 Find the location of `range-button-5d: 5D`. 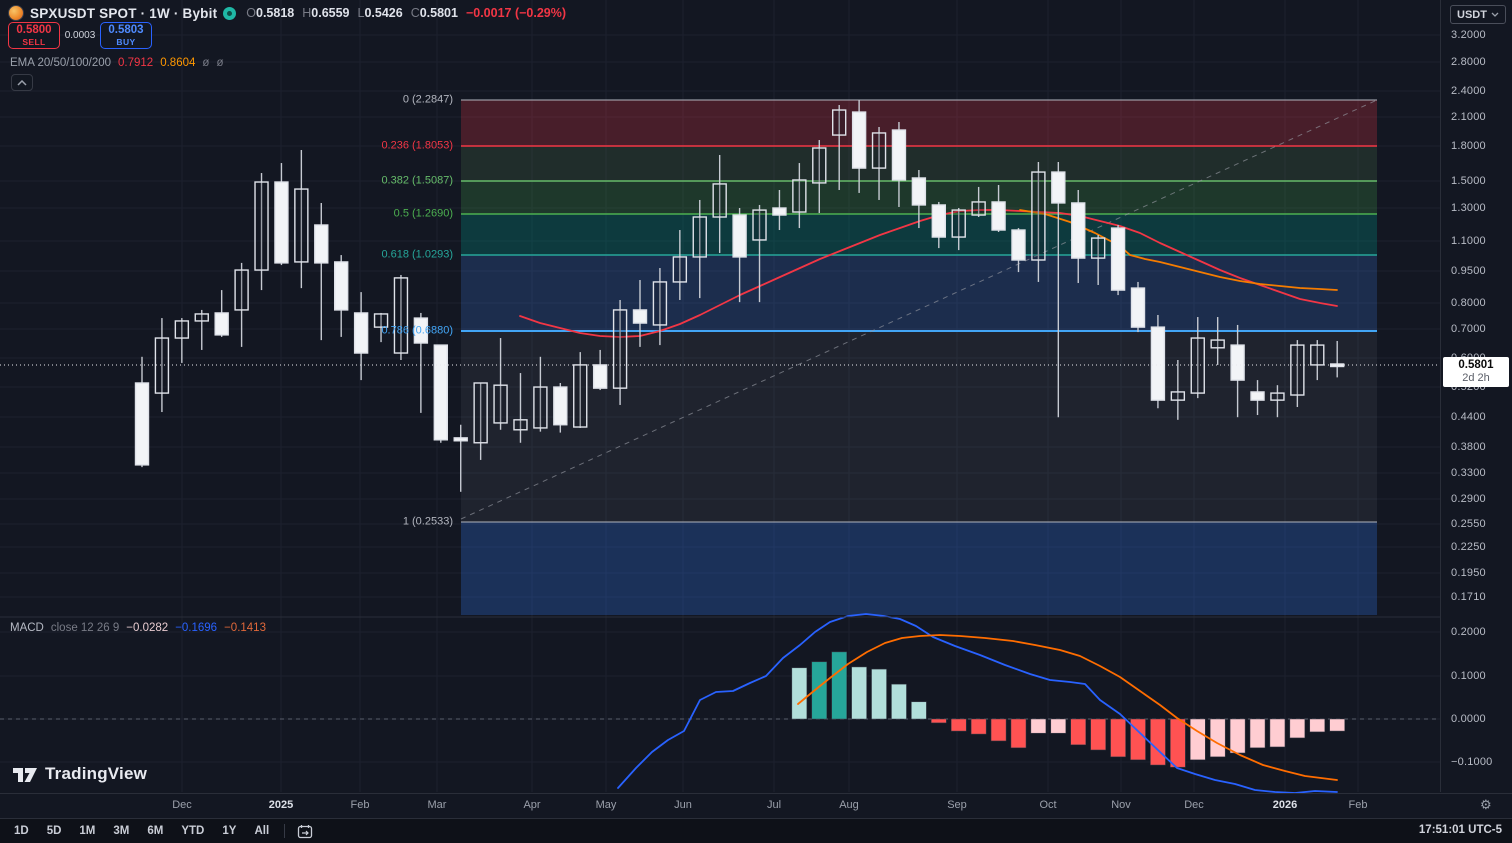

range-button-5d: 5D is located at coordinates (54, 831).